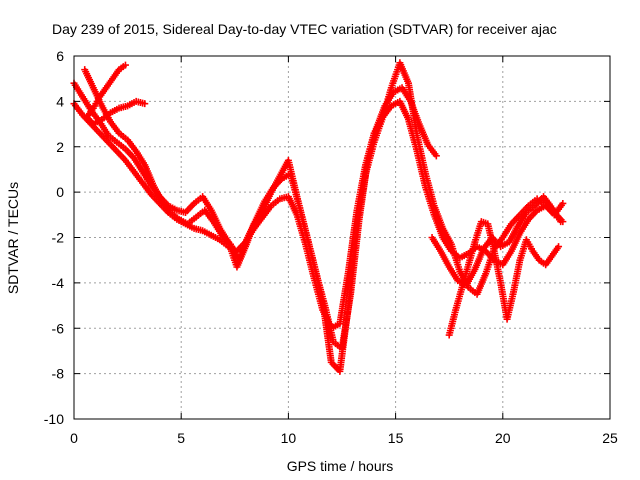  Describe the element at coordinates (396, 438) in the screenshot. I see `x-tick-label: 15` at that location.